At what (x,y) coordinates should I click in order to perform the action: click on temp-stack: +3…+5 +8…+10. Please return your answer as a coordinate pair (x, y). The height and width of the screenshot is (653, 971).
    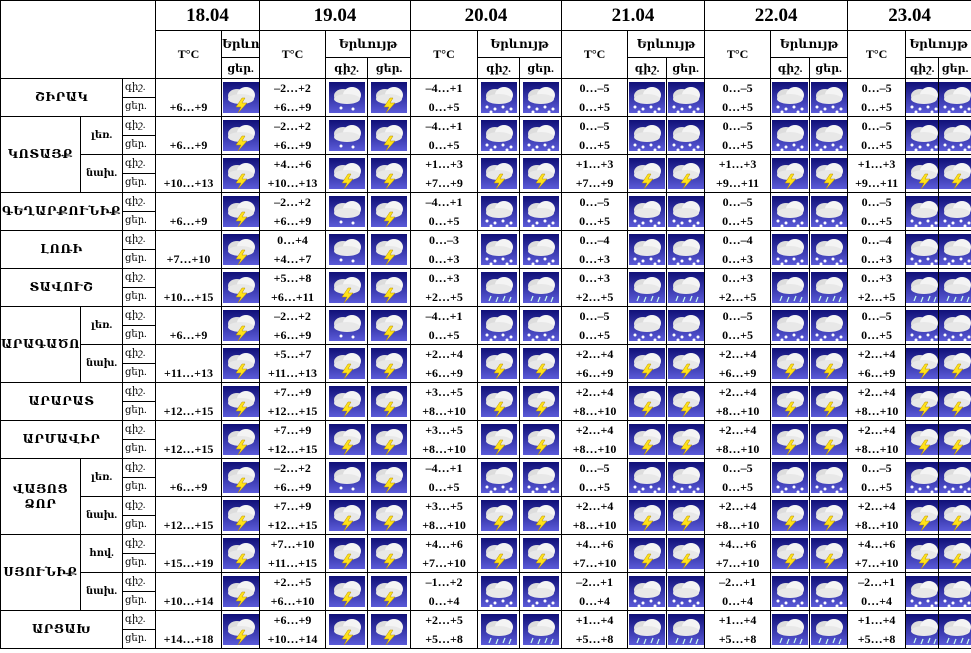
    Looking at the image, I should click on (444, 402).